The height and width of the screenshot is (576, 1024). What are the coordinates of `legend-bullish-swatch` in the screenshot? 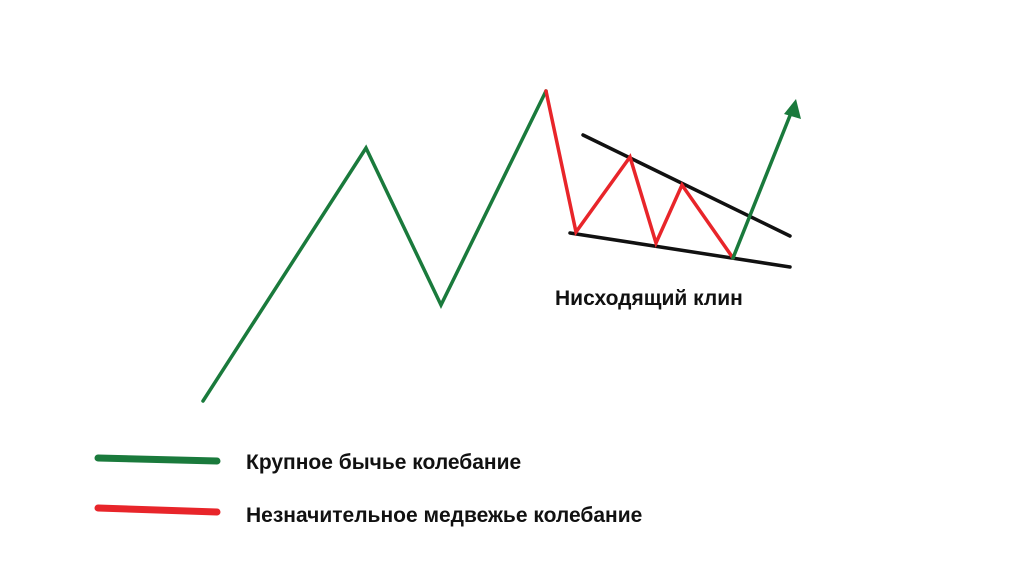 It's located at (157, 459).